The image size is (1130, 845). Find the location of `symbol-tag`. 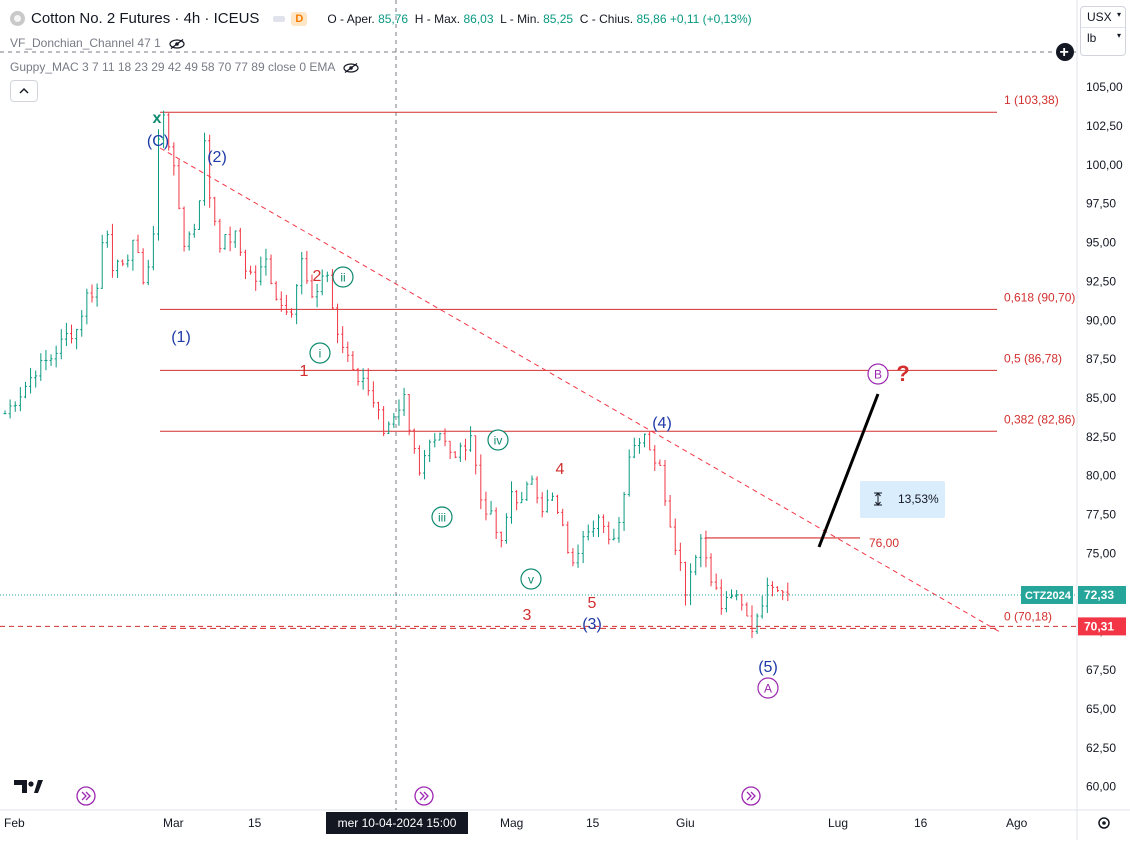

symbol-tag is located at coordinates (1047, 594).